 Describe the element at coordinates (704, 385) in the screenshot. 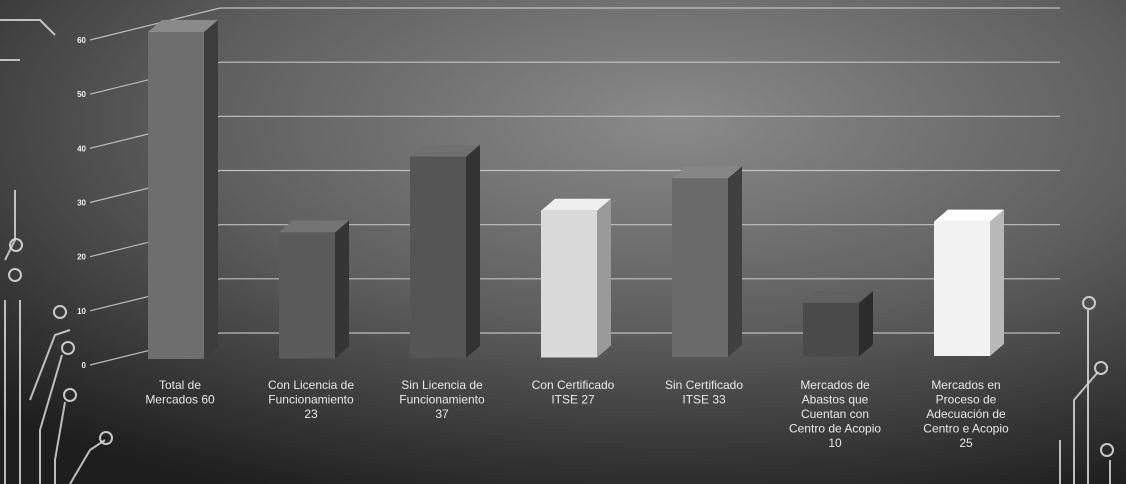

I see `x-tick-label-line: Sin Certificado` at that location.